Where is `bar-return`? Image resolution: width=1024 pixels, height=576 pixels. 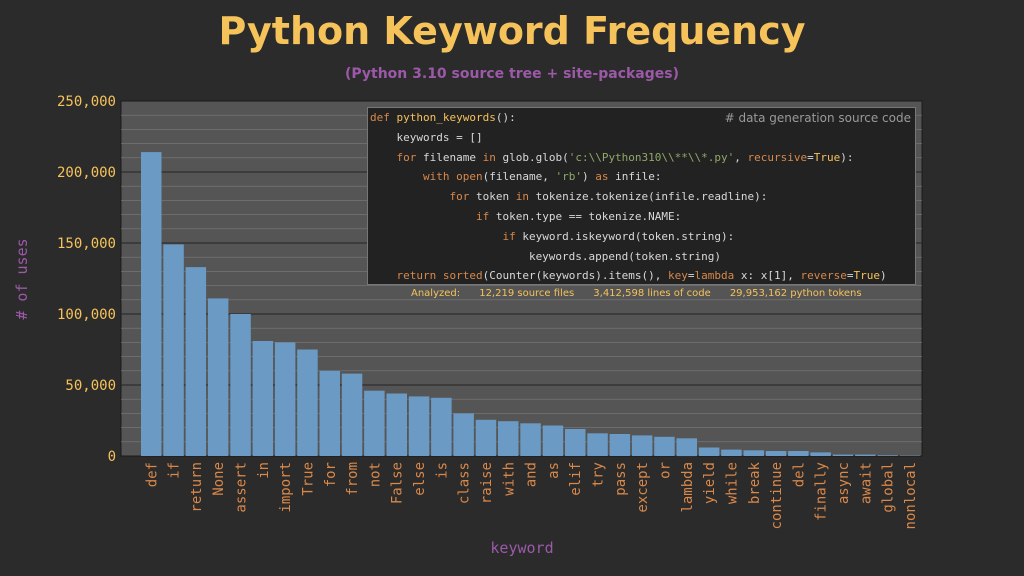 bar-return is located at coordinates (196, 361).